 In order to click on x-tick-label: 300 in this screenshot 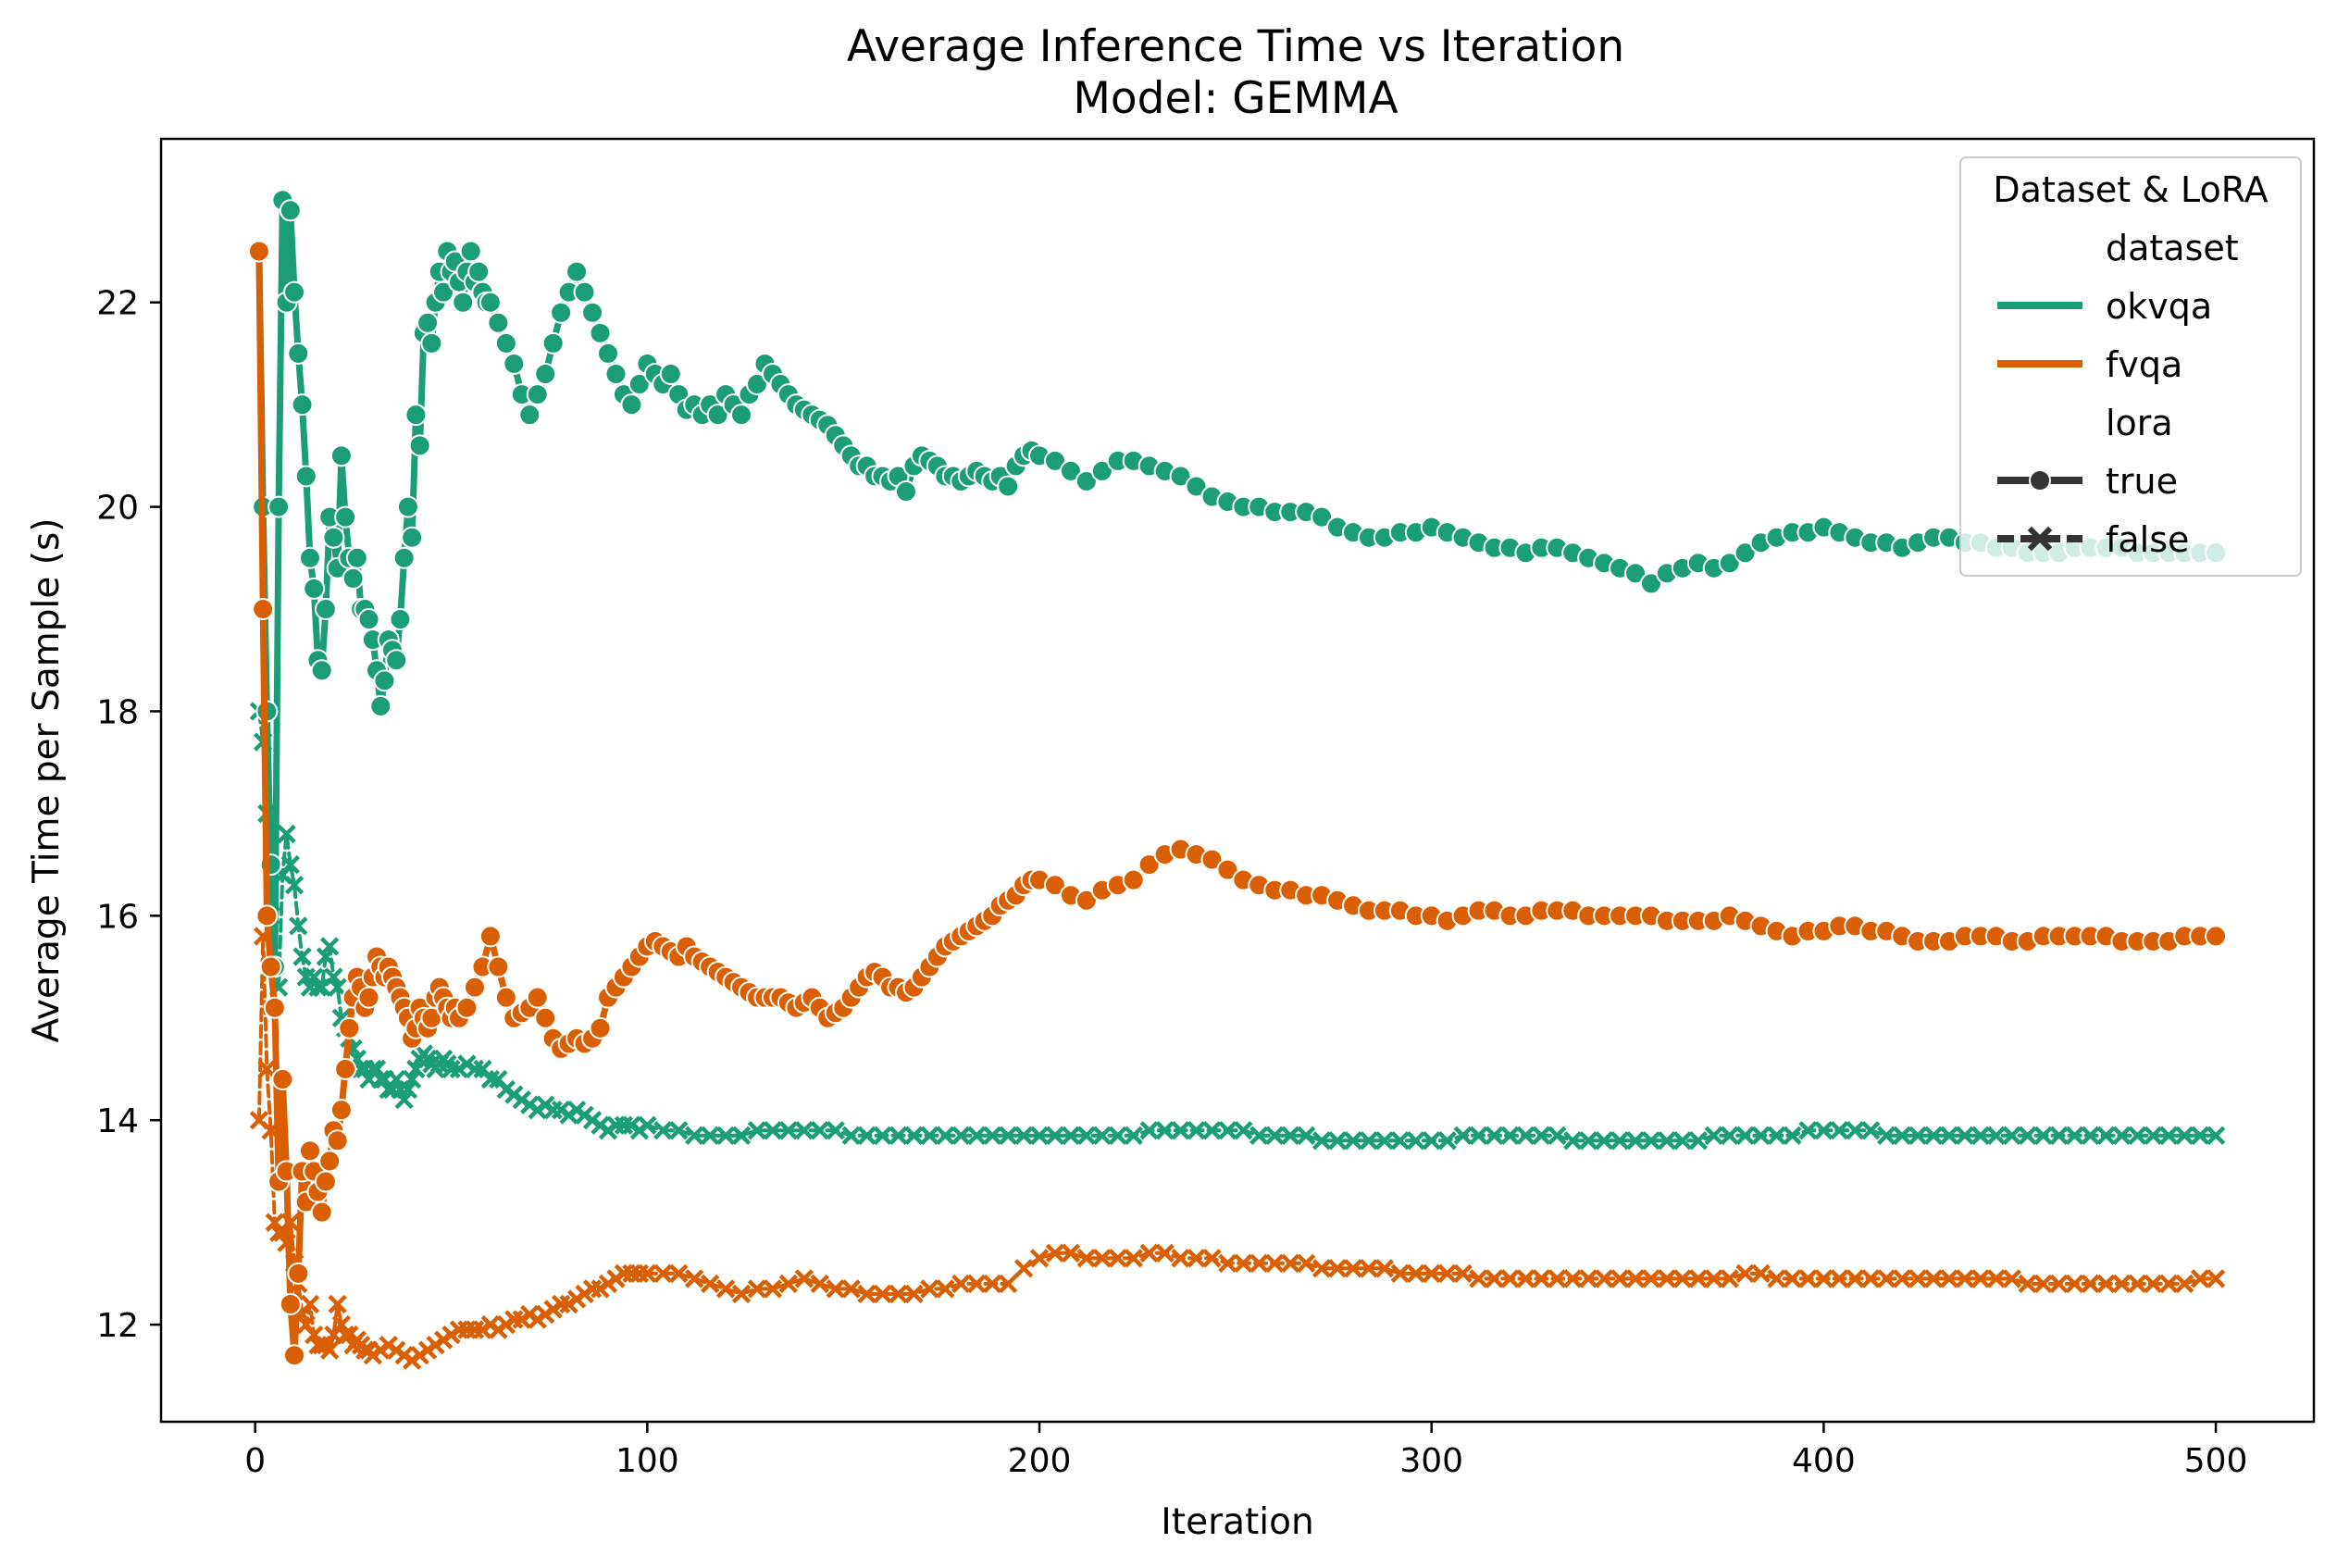, I will do `click(1431, 1461)`.